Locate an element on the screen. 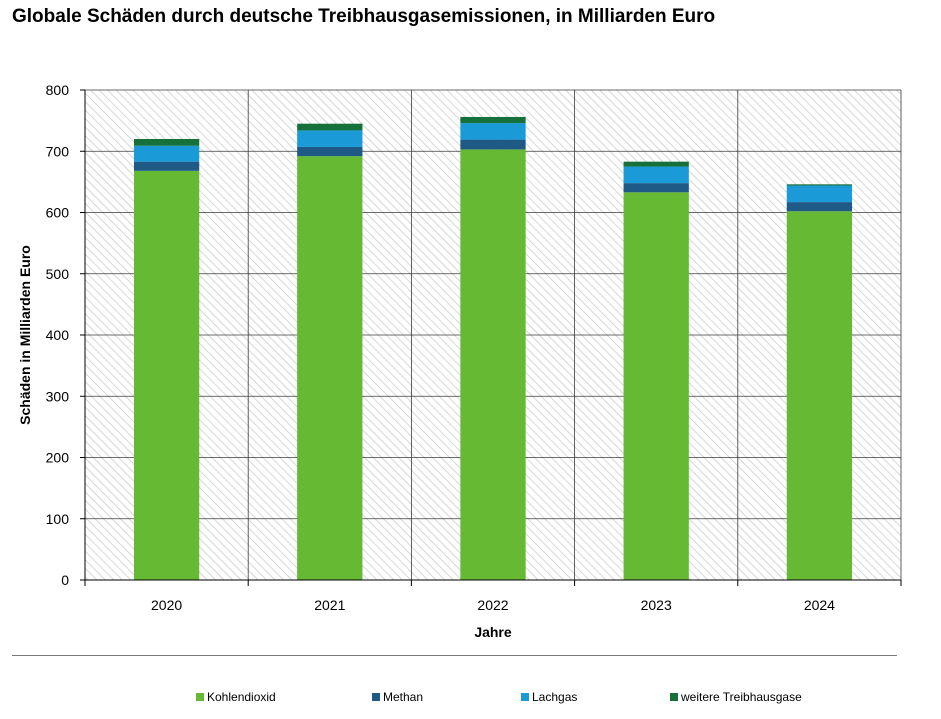 The image size is (941, 719). legend-item: Kohlendioxid is located at coordinates (236, 697).